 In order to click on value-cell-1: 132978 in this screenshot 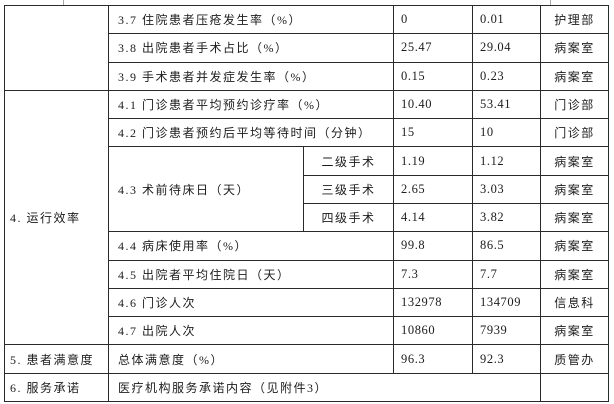, I will do `click(433, 302)`.